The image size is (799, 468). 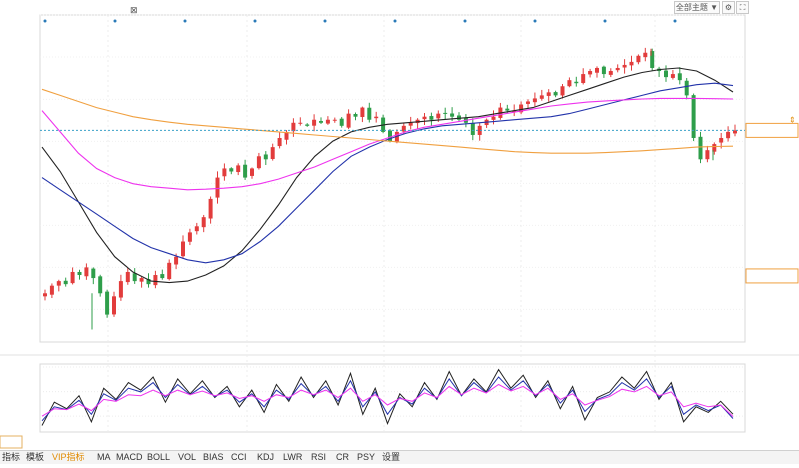 I want to click on toolbar-item-5: BOLL, so click(x=159, y=457).